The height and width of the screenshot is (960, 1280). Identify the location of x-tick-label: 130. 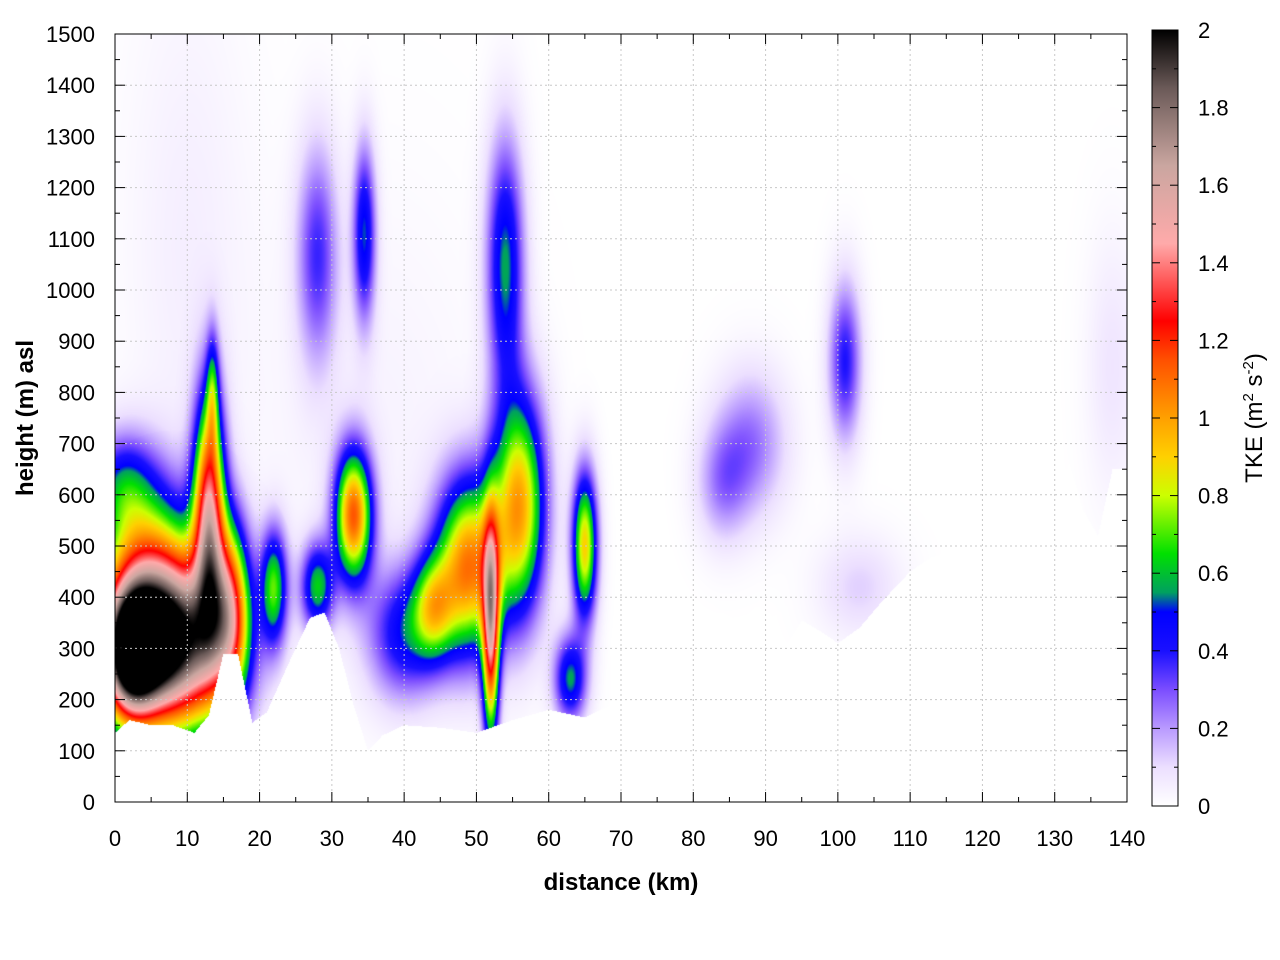
(1054, 838).